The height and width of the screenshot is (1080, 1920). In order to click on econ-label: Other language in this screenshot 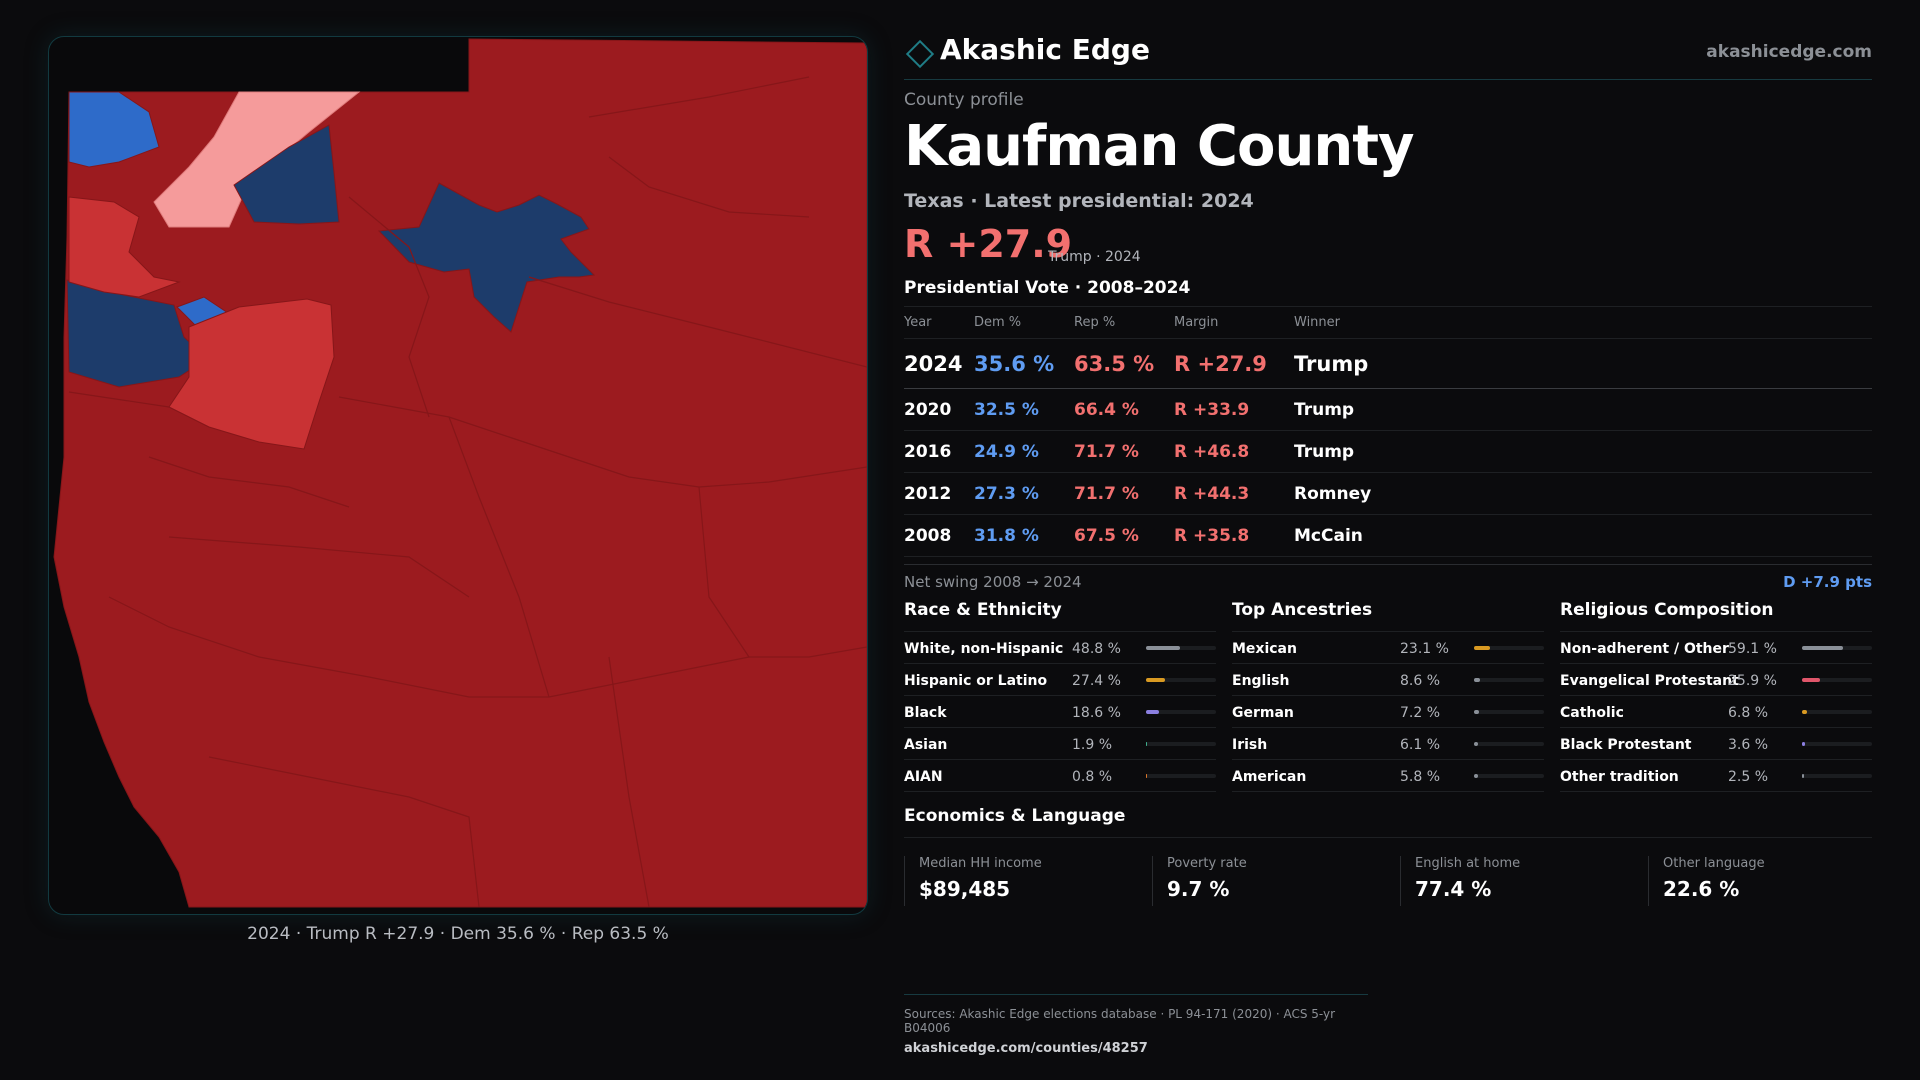, I will do `click(1714, 863)`.